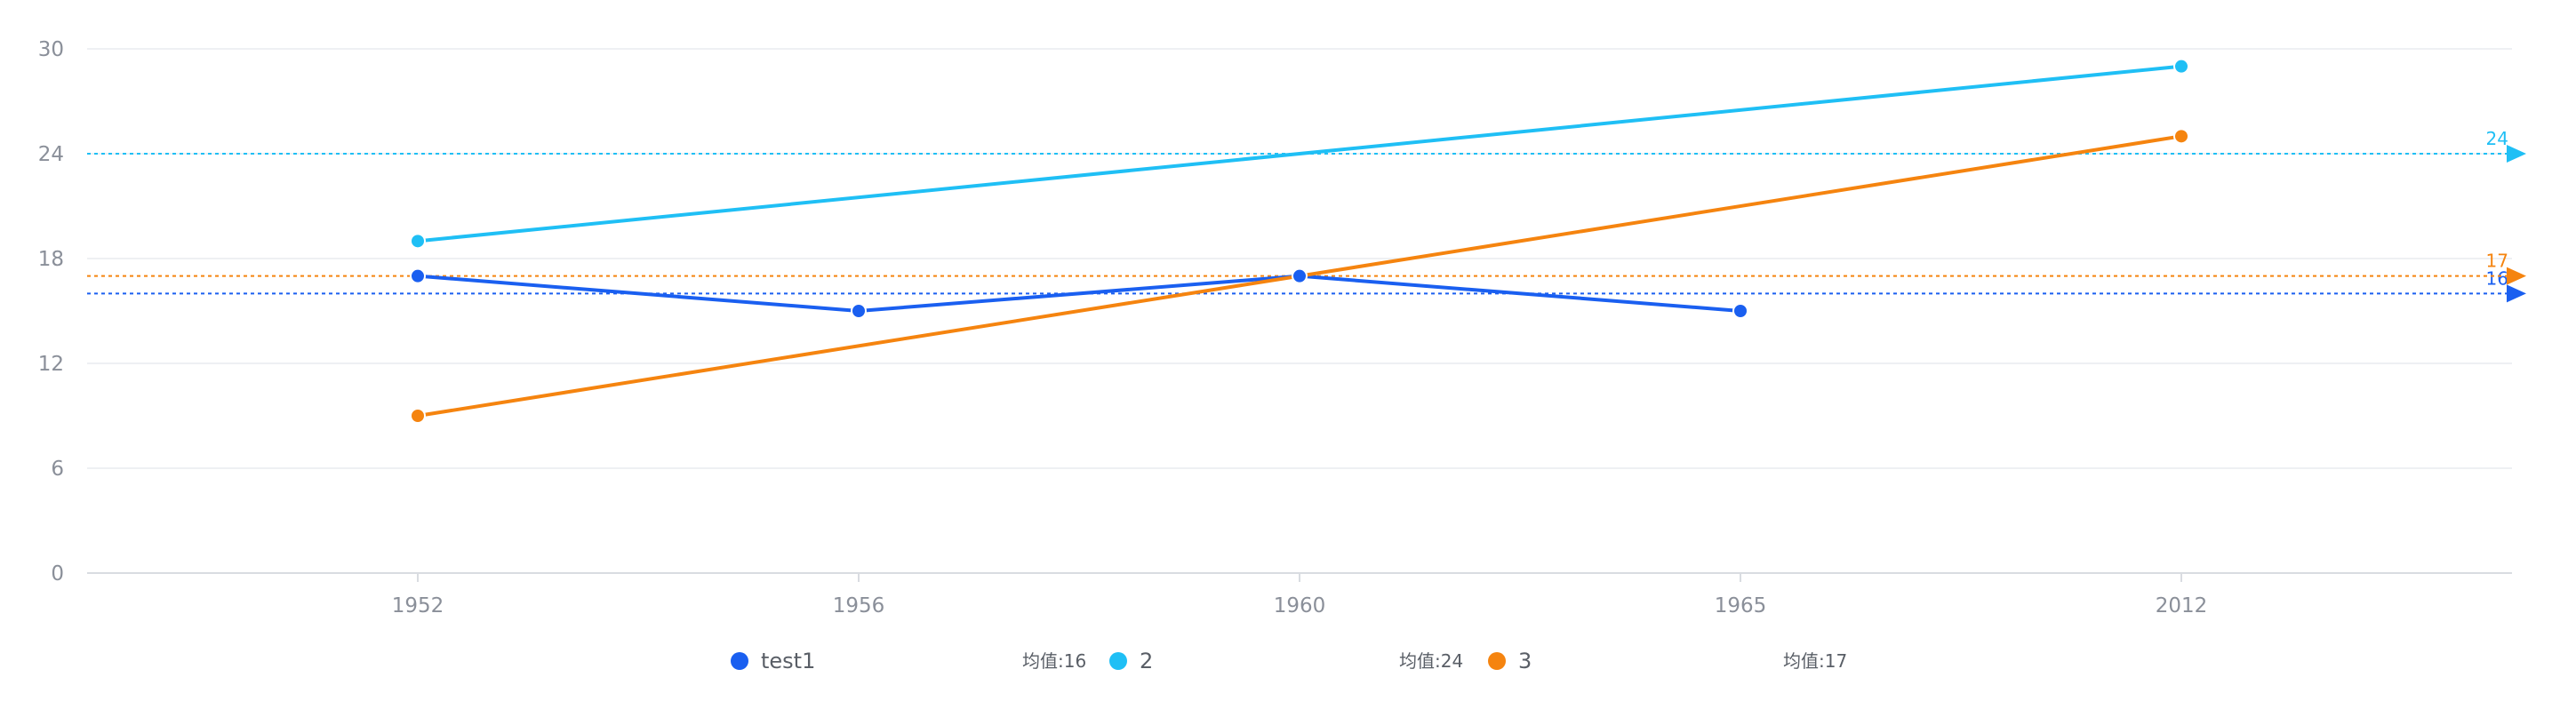  I want to click on data-point-test1-1956, so click(859, 311).